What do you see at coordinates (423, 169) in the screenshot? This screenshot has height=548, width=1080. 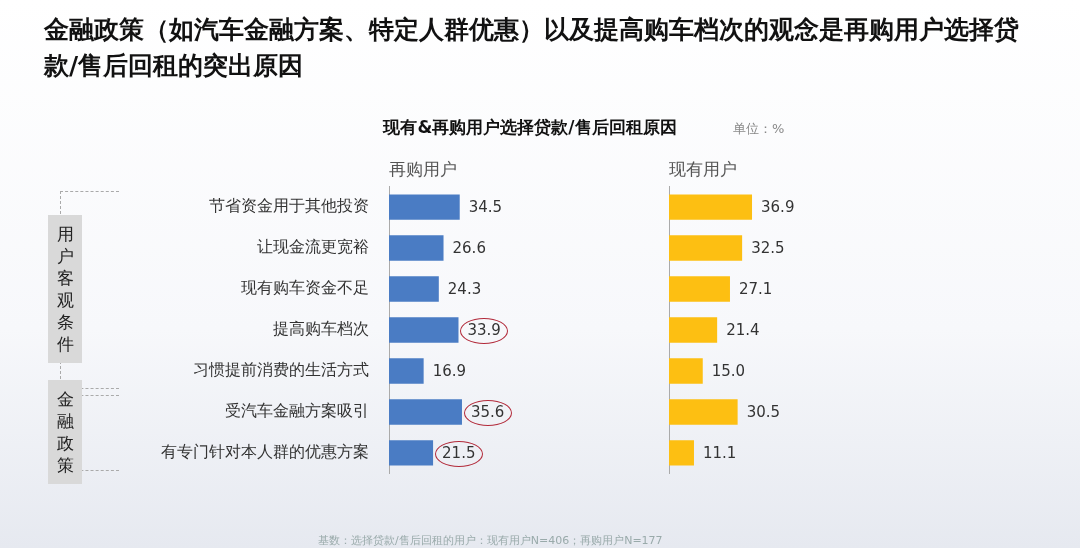 I see `series-label: 再购用户` at bounding box center [423, 169].